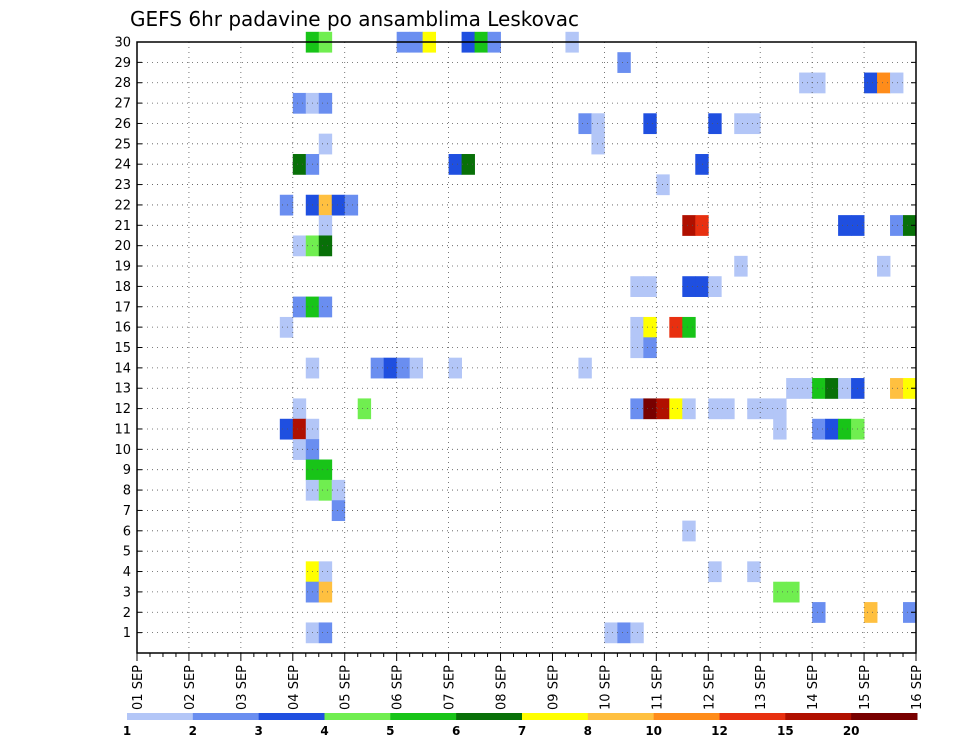  Describe the element at coordinates (122, 185) in the screenshot. I see `y-tick-label: 23` at that location.